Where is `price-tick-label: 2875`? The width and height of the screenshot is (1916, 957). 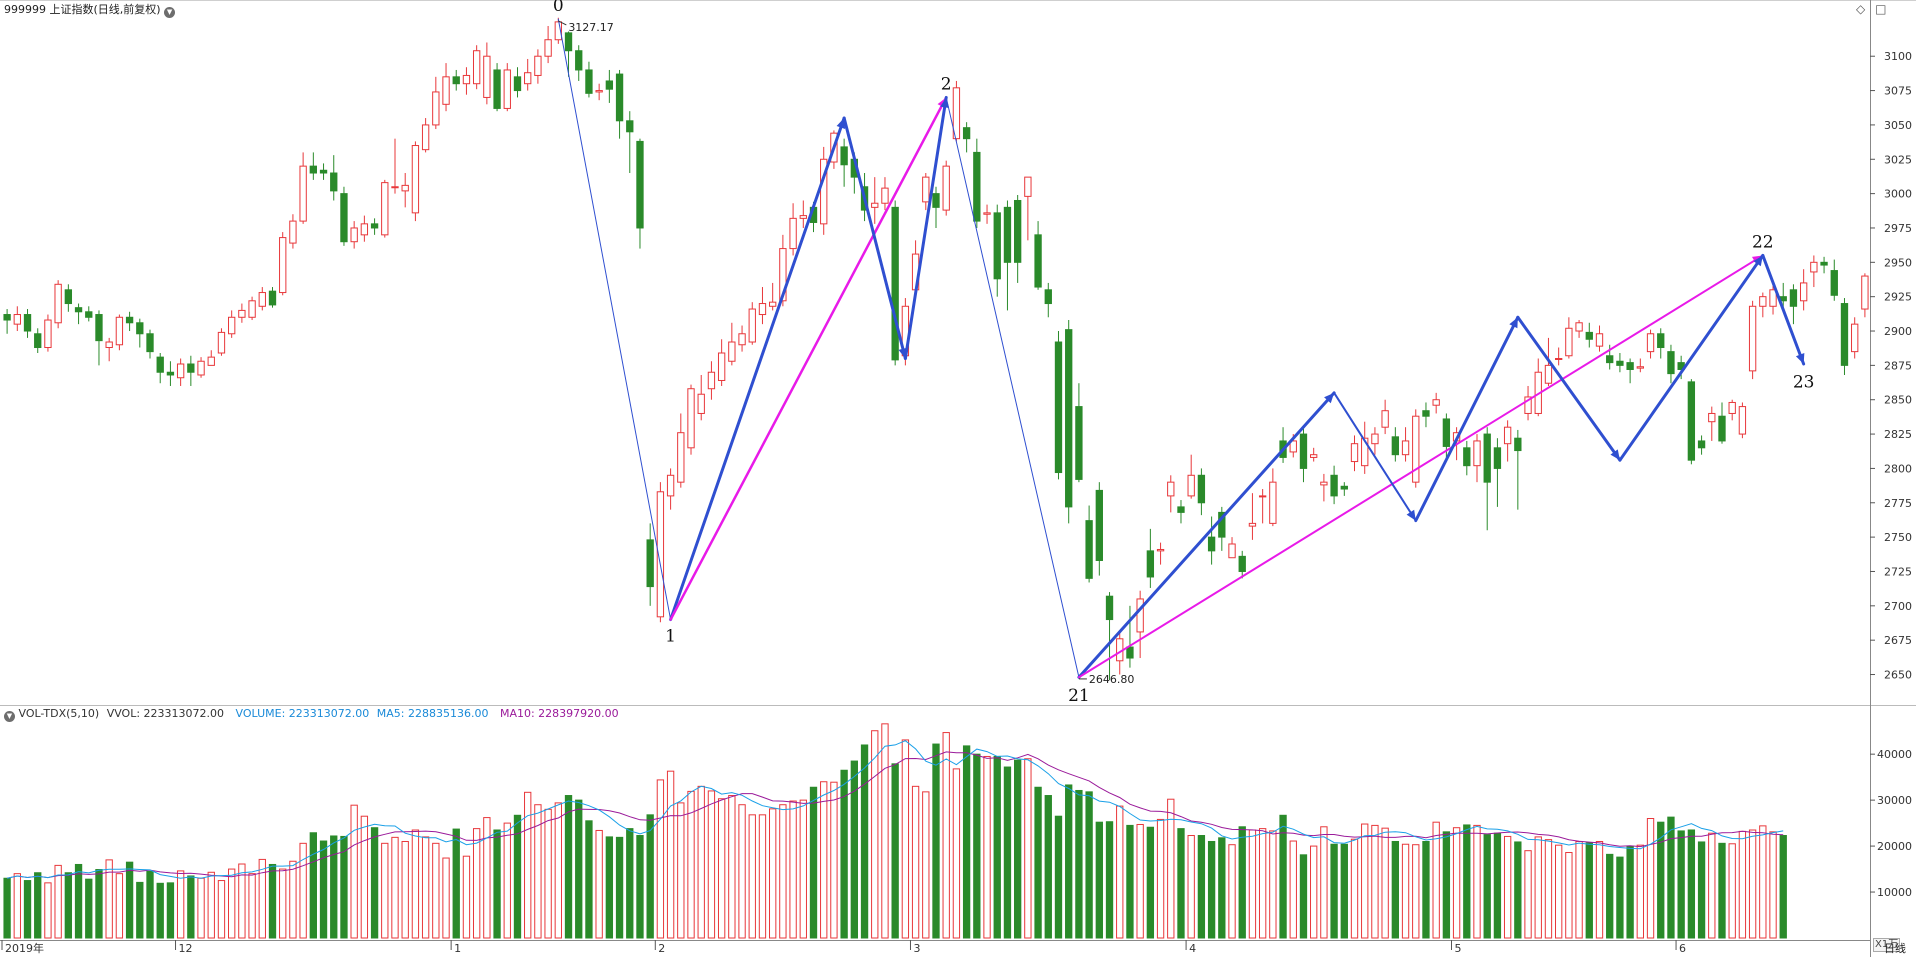 price-tick-label: 2875 is located at coordinates (1898, 365).